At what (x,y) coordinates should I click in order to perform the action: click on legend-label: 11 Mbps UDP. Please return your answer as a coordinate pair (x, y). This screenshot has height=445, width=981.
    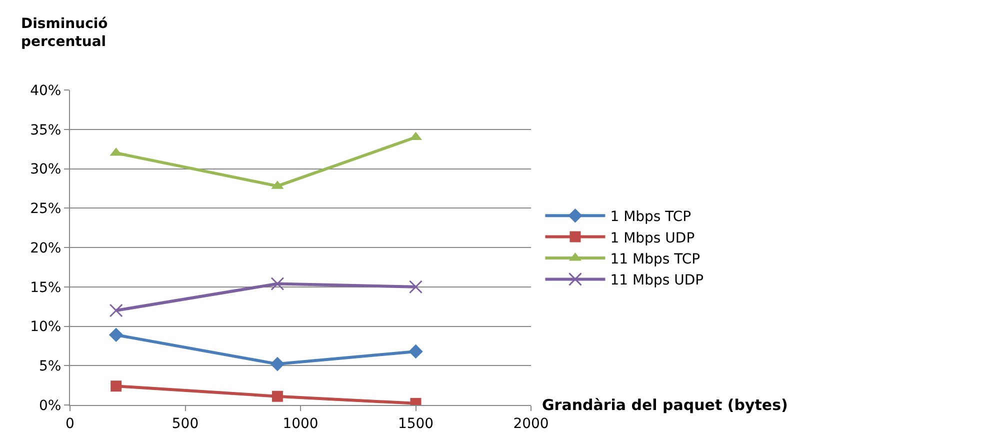
    Looking at the image, I should click on (657, 280).